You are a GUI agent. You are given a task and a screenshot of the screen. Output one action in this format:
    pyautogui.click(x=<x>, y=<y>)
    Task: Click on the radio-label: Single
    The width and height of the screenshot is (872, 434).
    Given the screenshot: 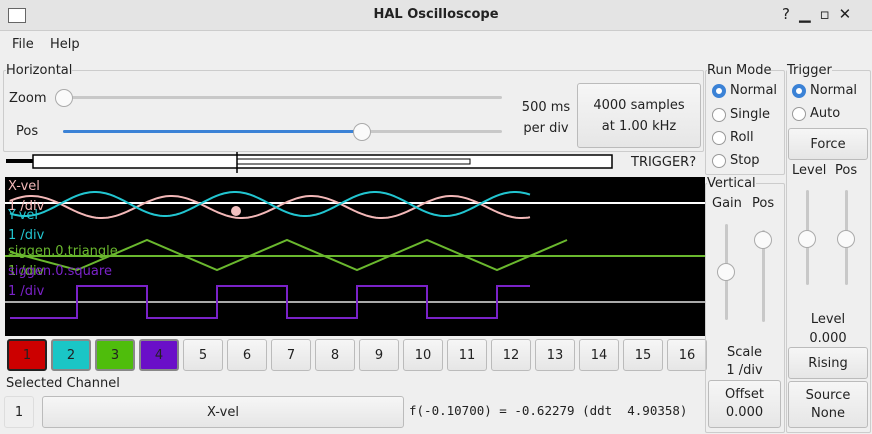 What is the action you would take?
    pyautogui.click(x=750, y=114)
    